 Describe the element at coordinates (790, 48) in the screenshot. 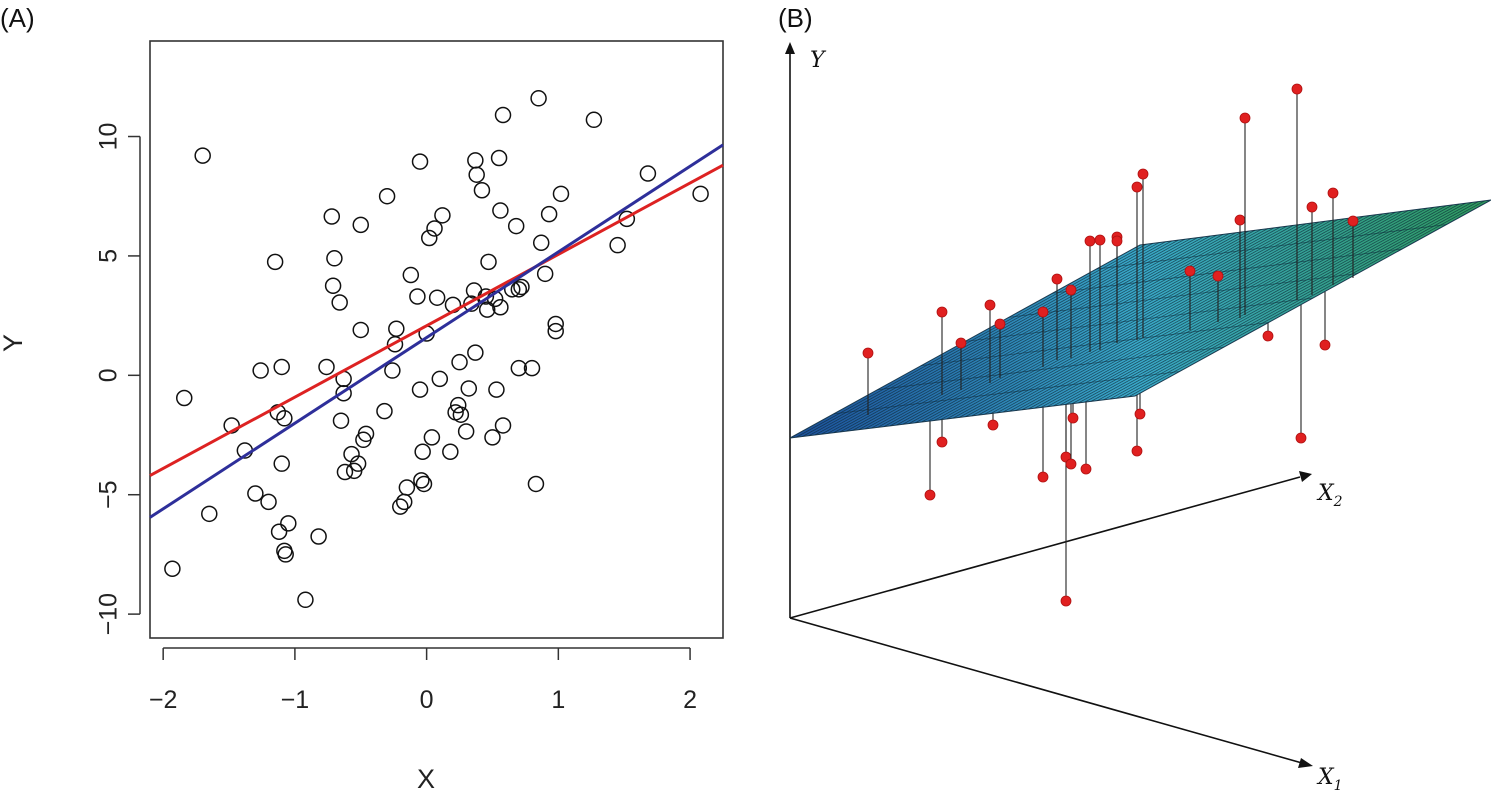

I see `y-axis-arrow-b` at that location.